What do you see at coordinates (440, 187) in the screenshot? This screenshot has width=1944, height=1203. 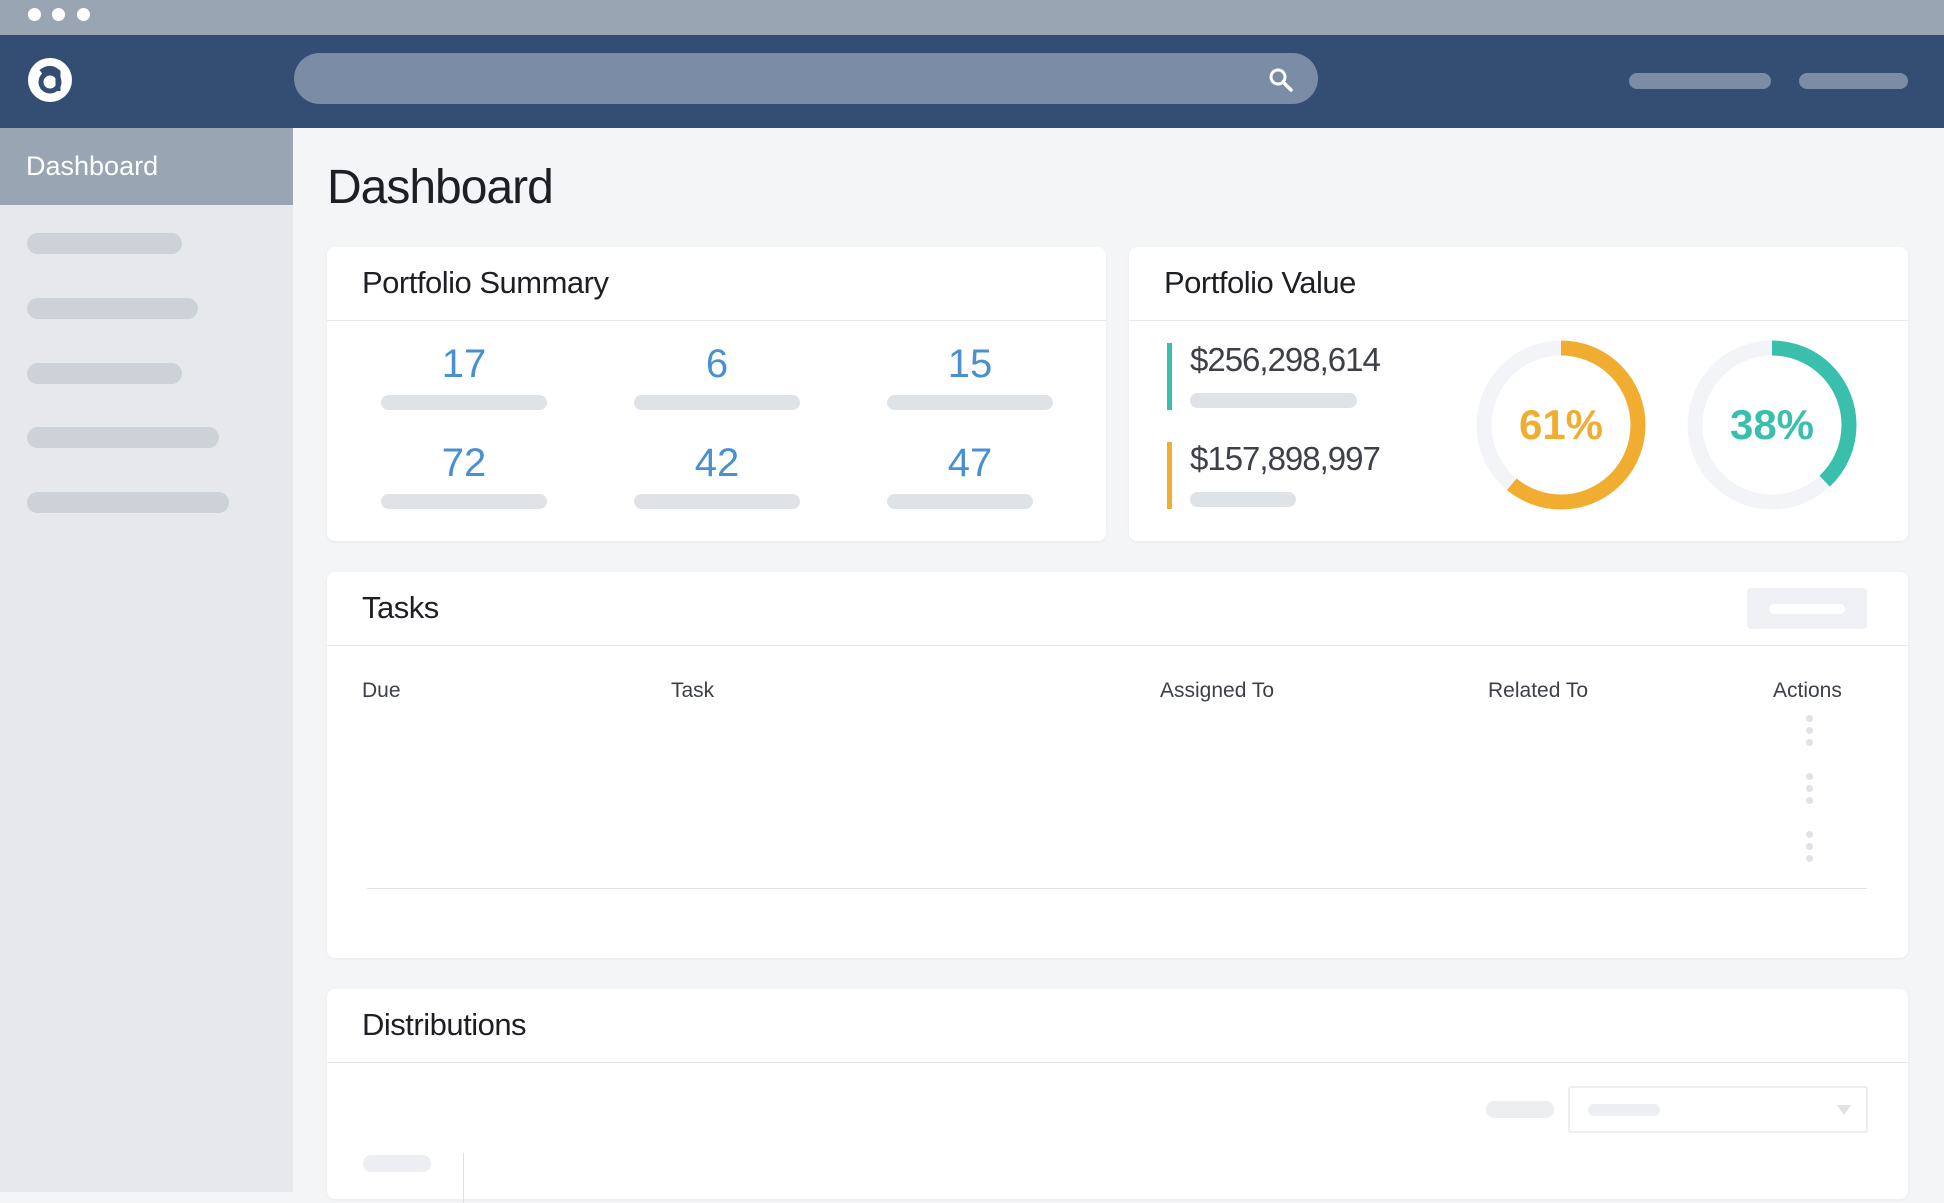 I see `page-title: Dashboard` at bounding box center [440, 187].